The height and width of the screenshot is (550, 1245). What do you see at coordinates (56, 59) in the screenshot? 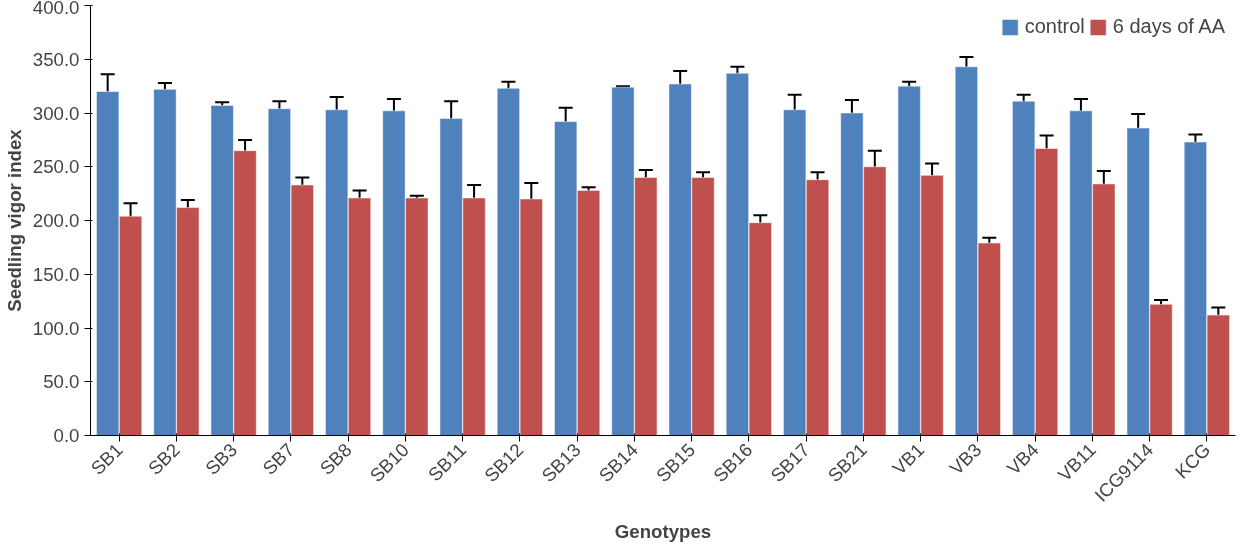
I see `y-tick-label: 350.0` at bounding box center [56, 59].